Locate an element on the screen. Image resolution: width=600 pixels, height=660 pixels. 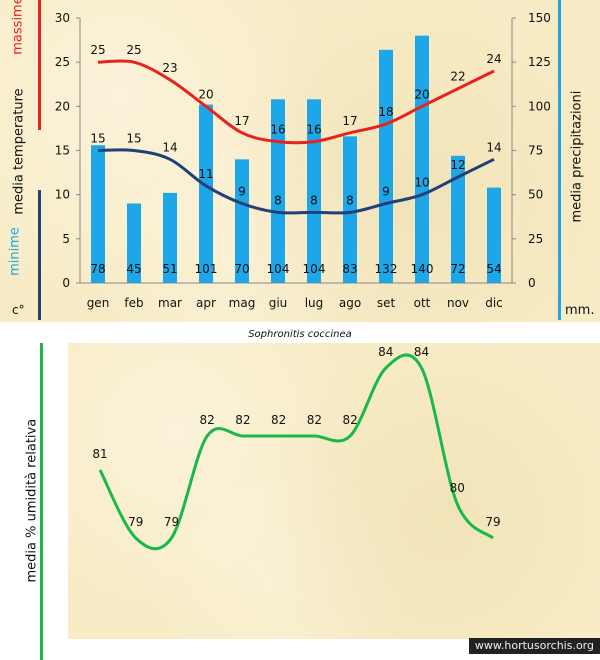
precipitation-value-label: 83 is located at coordinates (349, 269).